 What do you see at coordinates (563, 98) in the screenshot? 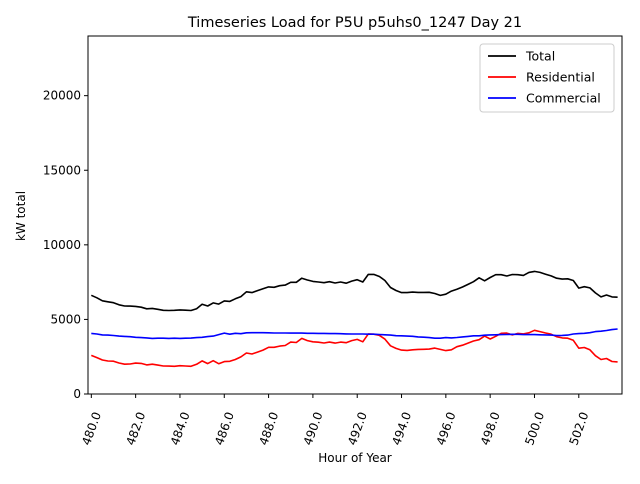
I see `legend-label-commercial: Commercial` at bounding box center [563, 98].